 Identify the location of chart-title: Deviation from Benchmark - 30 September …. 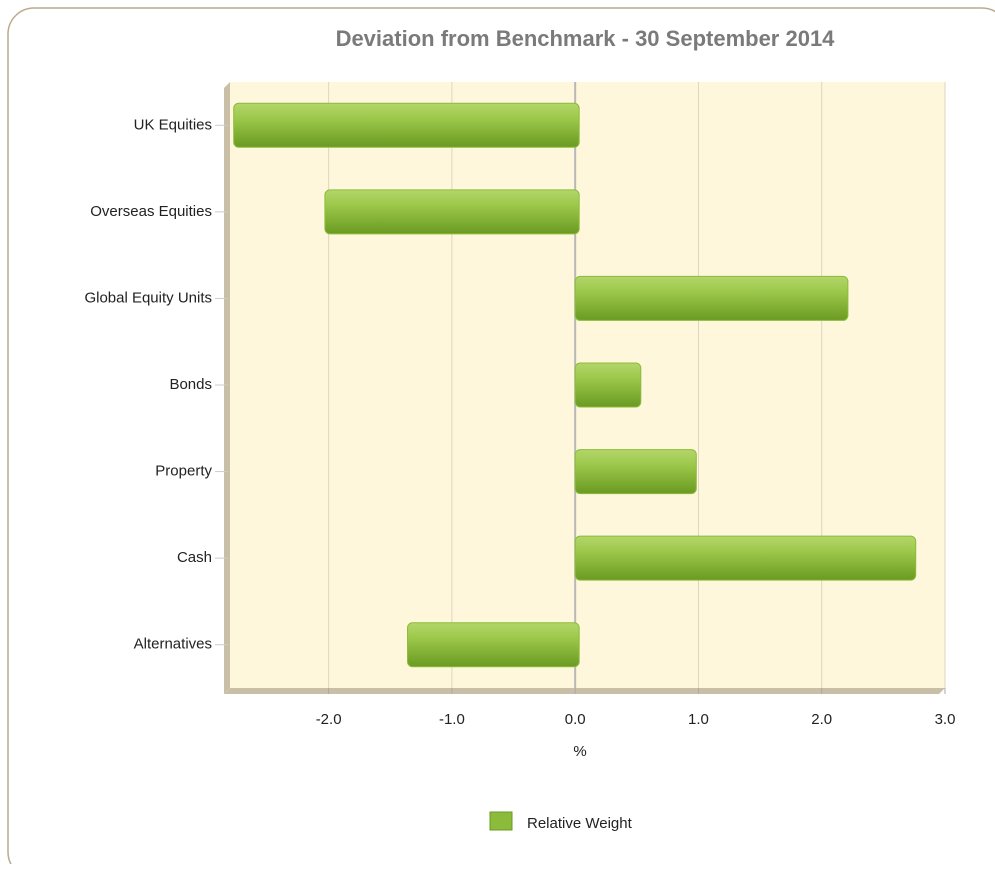
(586, 38).